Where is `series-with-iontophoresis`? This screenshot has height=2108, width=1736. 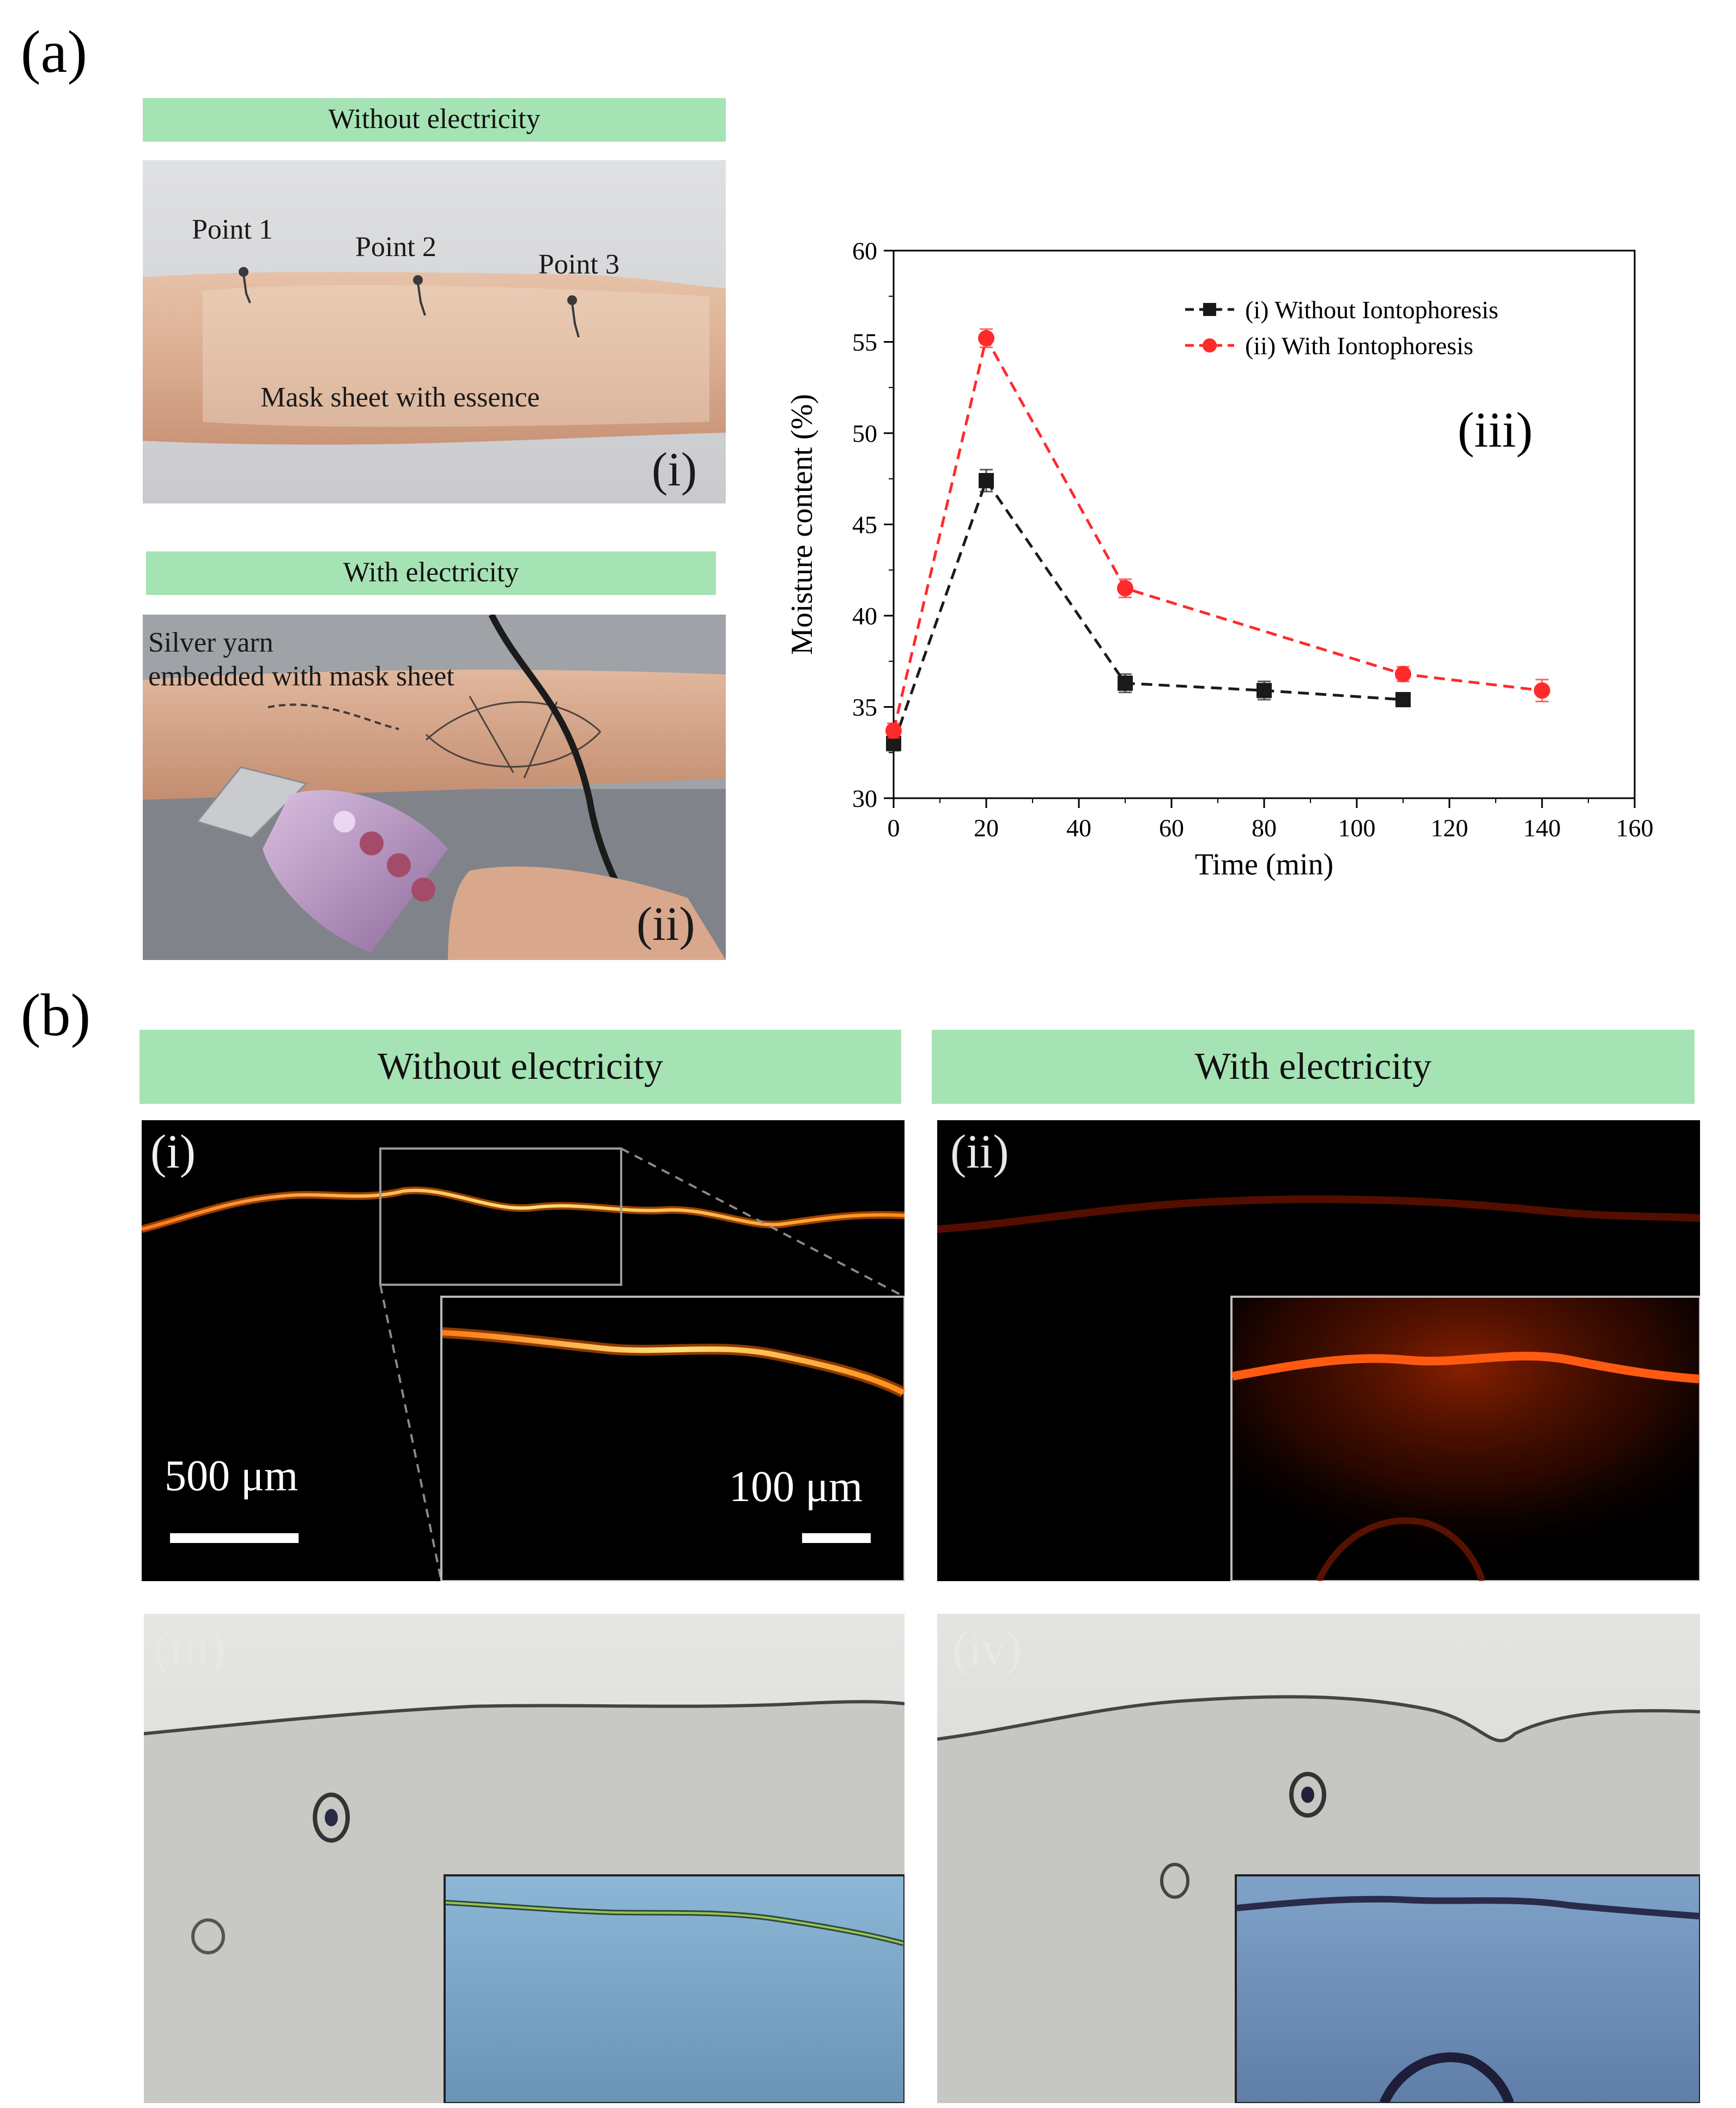
series-with-iontophoresis is located at coordinates (1217, 534).